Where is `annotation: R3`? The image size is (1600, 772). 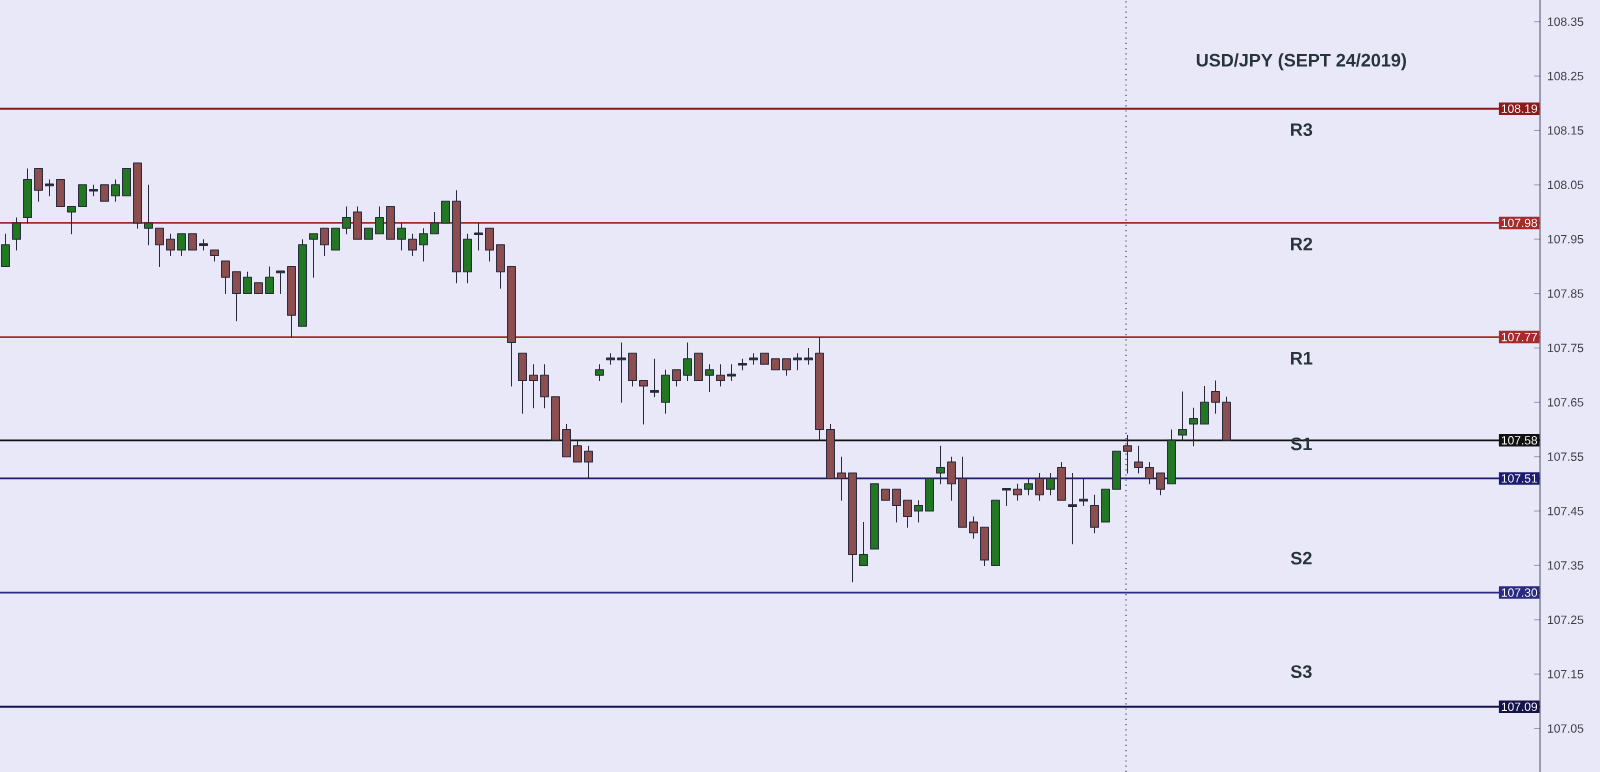
annotation: R3 is located at coordinates (1302, 130).